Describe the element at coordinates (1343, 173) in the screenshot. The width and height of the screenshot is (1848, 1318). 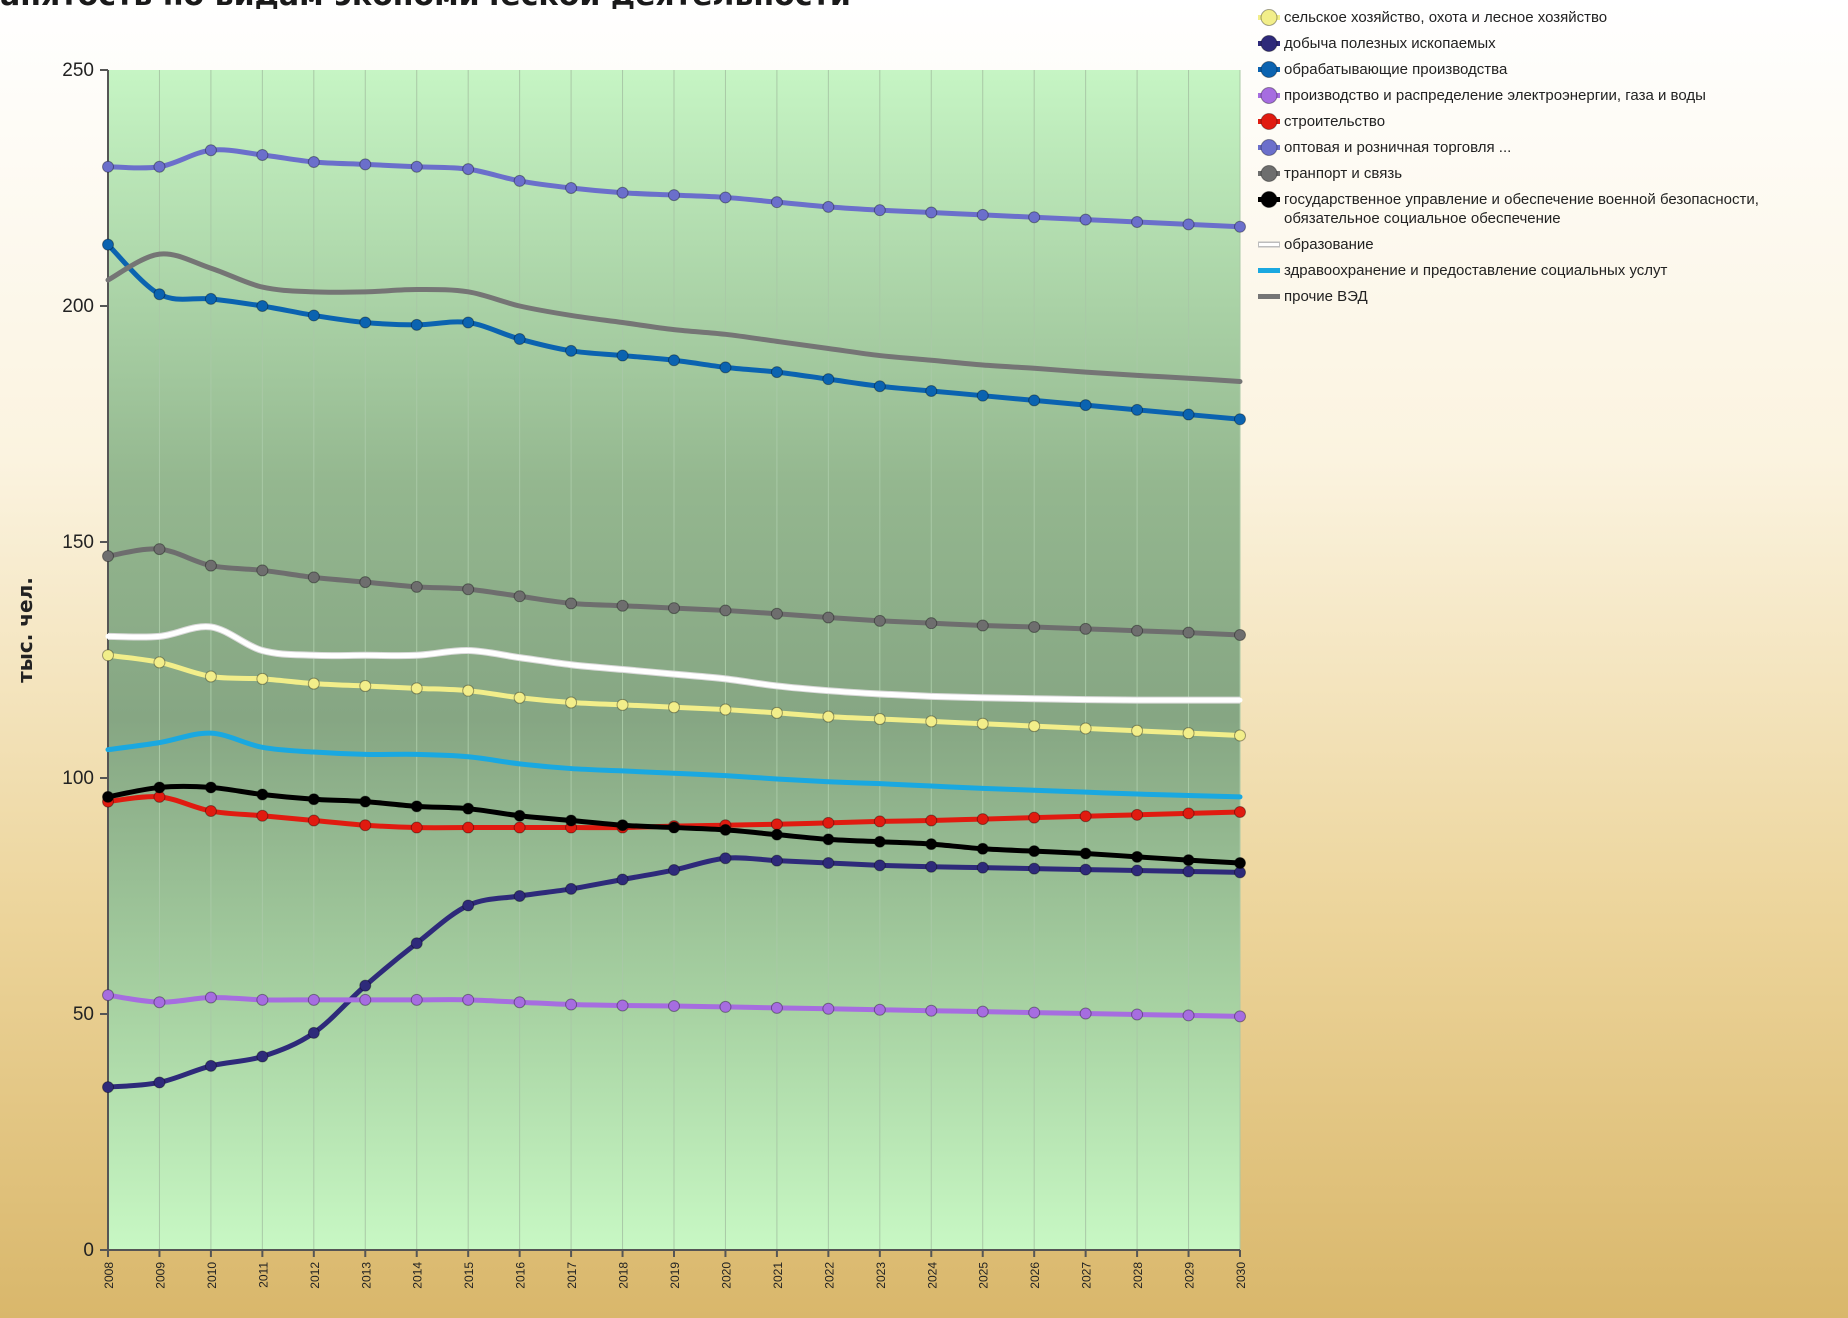
I see `legend-label: транпорт и связь` at that location.